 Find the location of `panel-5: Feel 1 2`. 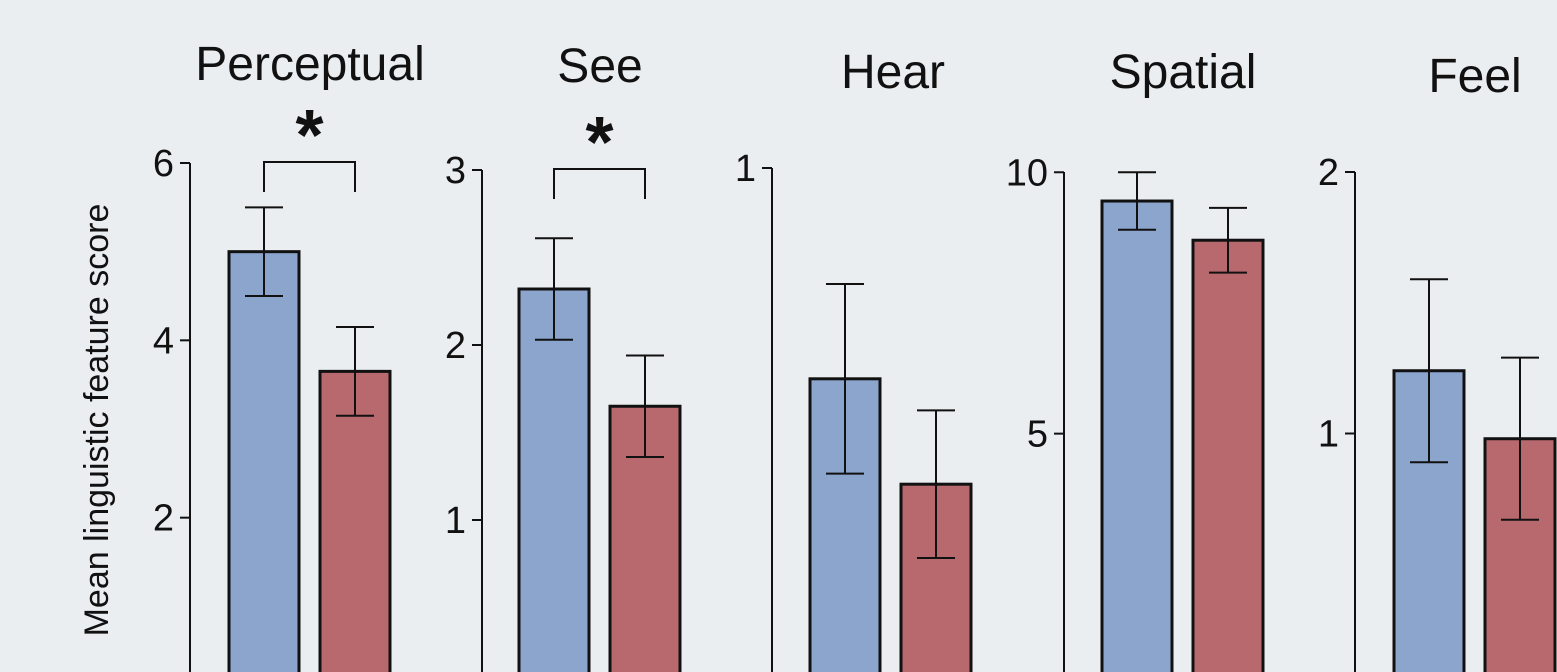

panel-5: Feel 1 2 is located at coordinates (1437, 361).